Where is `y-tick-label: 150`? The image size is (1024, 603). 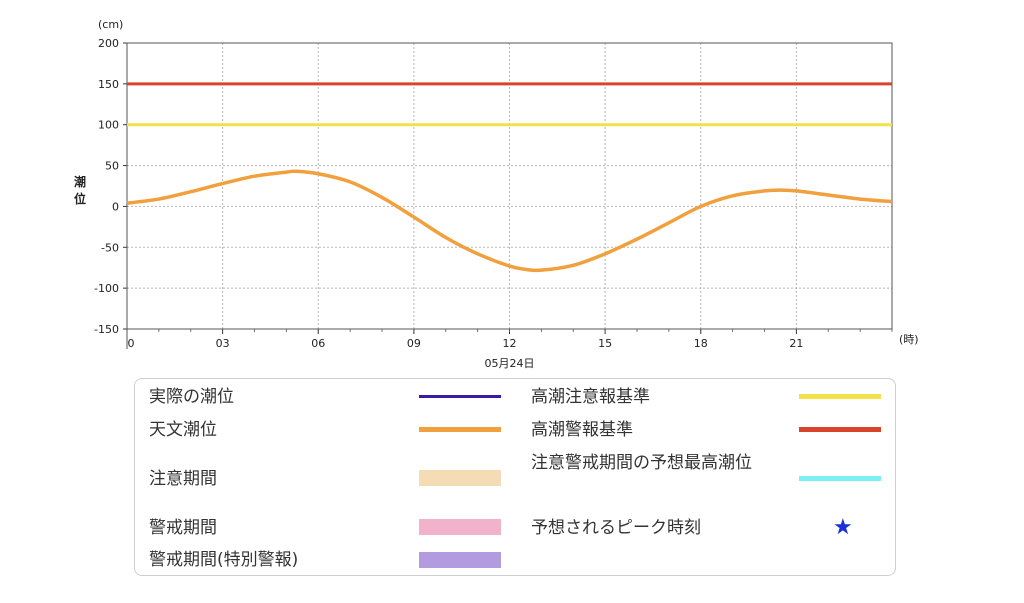
y-tick-label: 150 is located at coordinates (108, 84).